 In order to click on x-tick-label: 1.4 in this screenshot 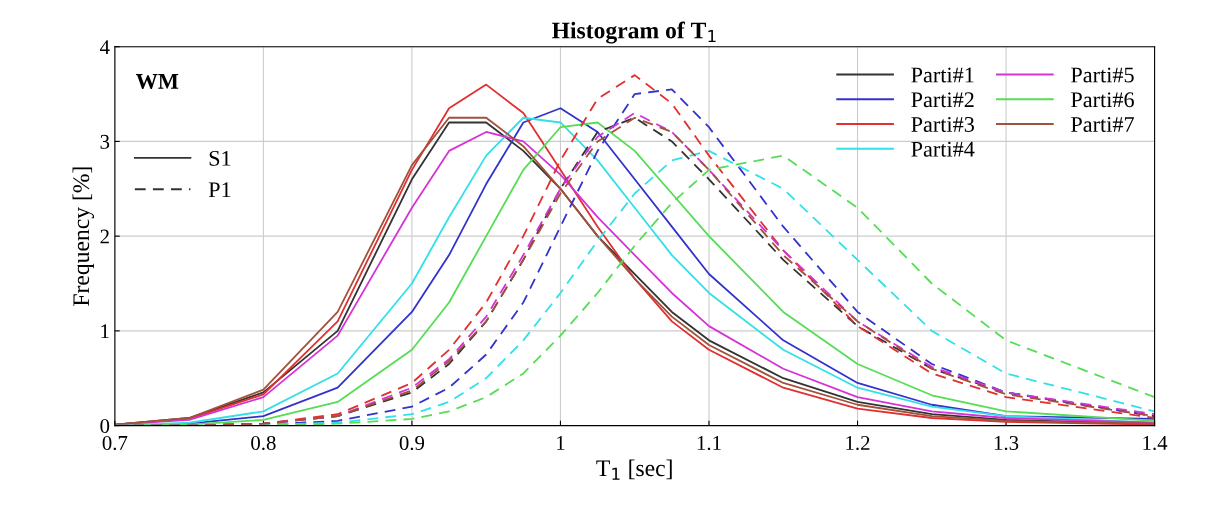, I will do `click(1155, 443)`.